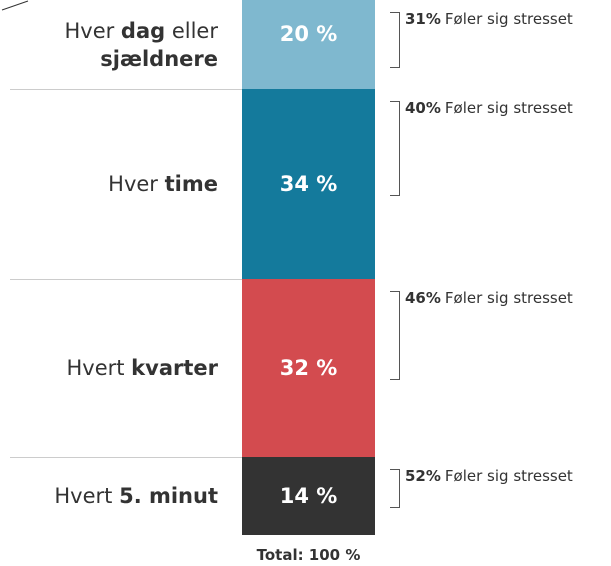  I want to click on category-text: kvarter, so click(174, 367).